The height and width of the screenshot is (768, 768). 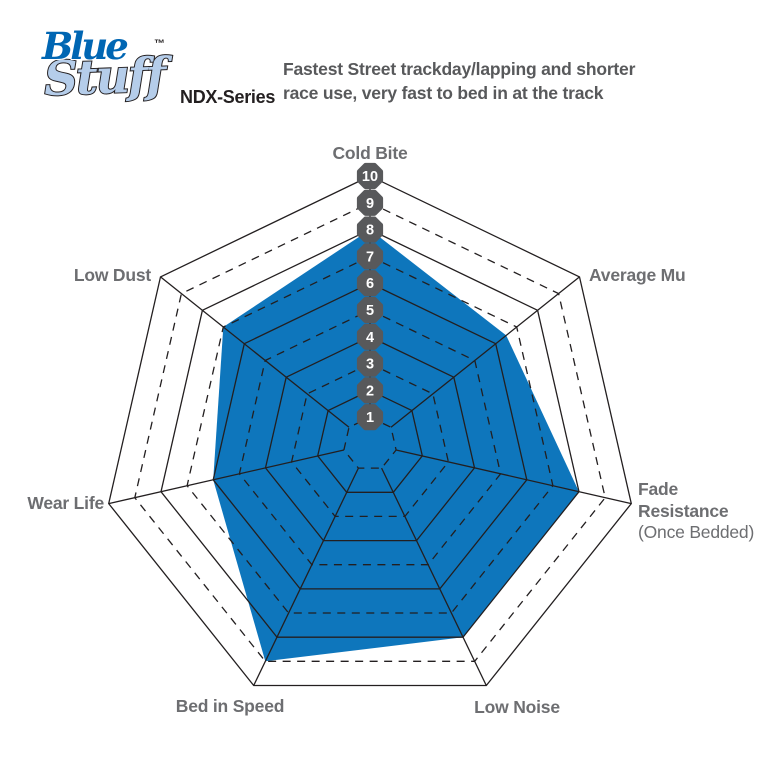 I want to click on svg-text: 2, so click(x=370, y=391).